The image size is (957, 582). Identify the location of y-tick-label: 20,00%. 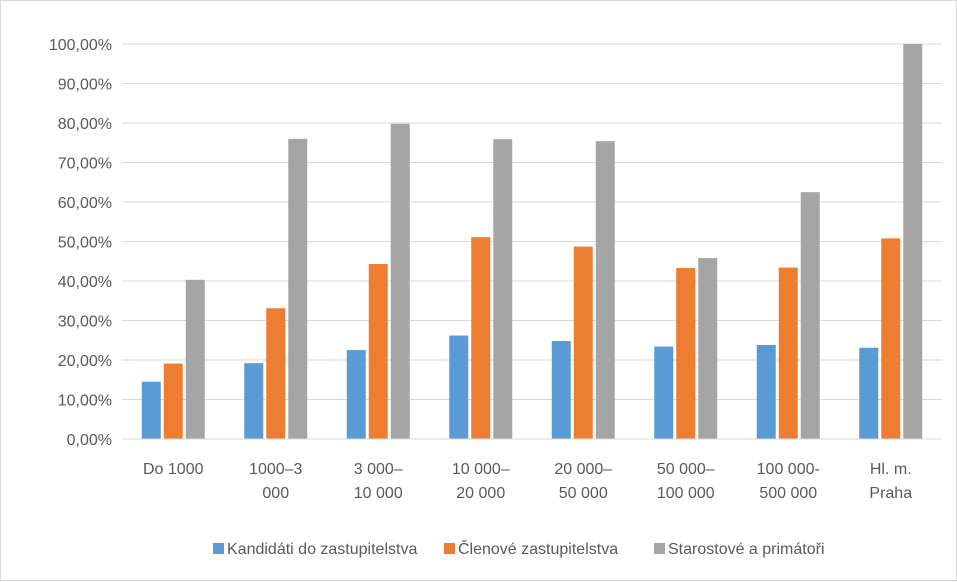
(85, 361).